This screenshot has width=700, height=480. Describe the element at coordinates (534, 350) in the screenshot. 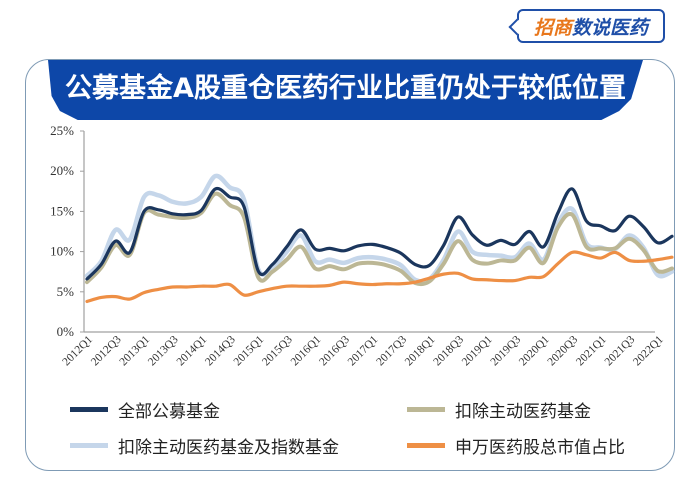

I see `x-tick-label: 2020Q1` at that location.